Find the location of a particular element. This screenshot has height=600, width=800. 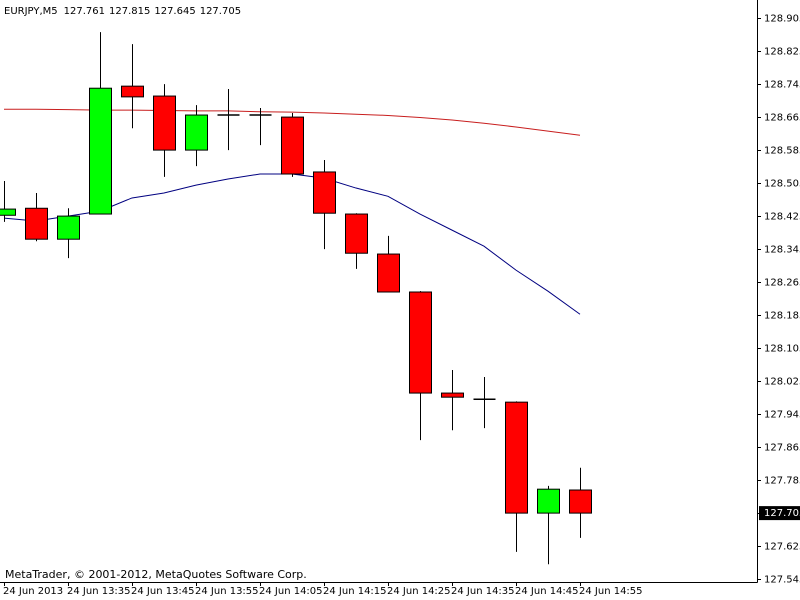

x-tick-label: 24 Jun 13:35 is located at coordinates (99, 591).